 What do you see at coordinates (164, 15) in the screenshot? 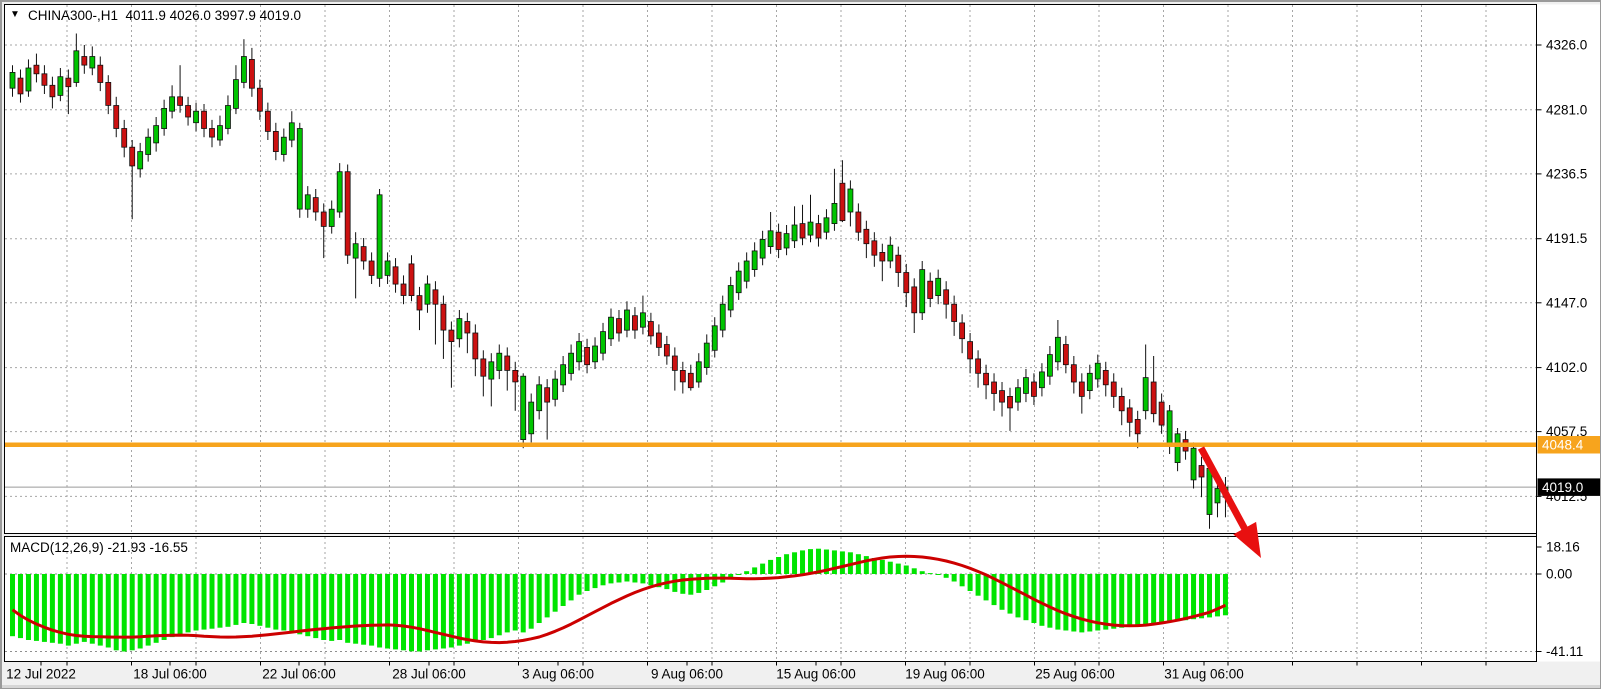
I see `symbol-title: CHINA300-,H1 4011.9 4026.0 3997.9 4019.0` at bounding box center [164, 15].